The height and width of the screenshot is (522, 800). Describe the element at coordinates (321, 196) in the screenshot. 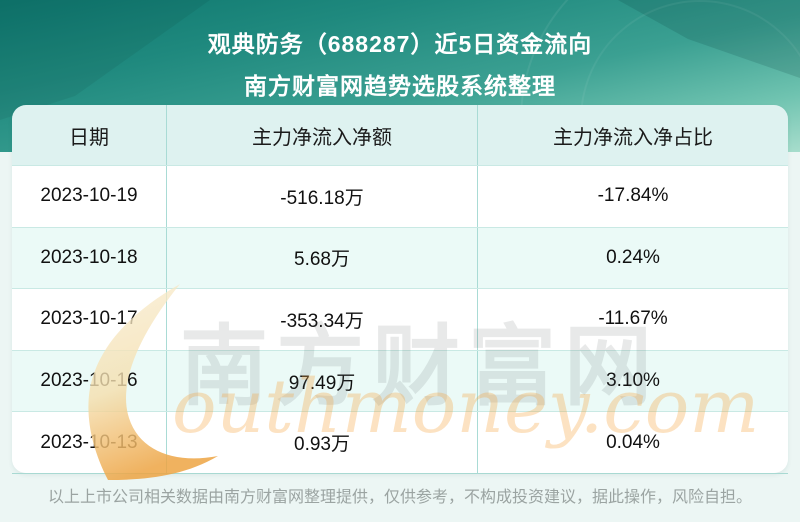

I see `net-inflow-cell: -516.18万` at that location.